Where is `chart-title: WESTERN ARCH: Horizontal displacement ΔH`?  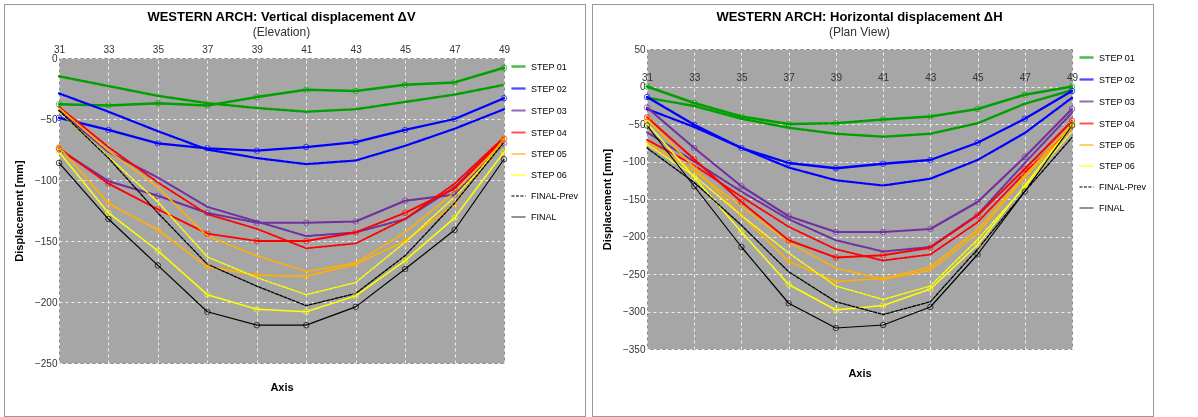 chart-title: WESTERN ARCH: Horizontal displacement ΔH is located at coordinates (859, 16).